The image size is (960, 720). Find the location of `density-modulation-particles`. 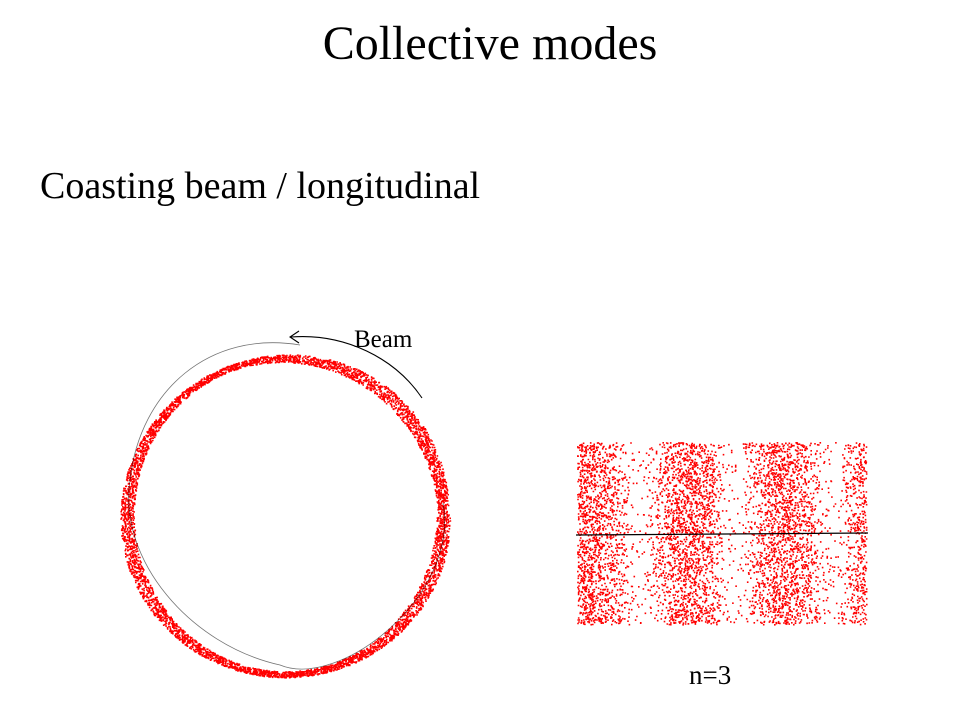

density-modulation-particles is located at coordinates (722, 534).